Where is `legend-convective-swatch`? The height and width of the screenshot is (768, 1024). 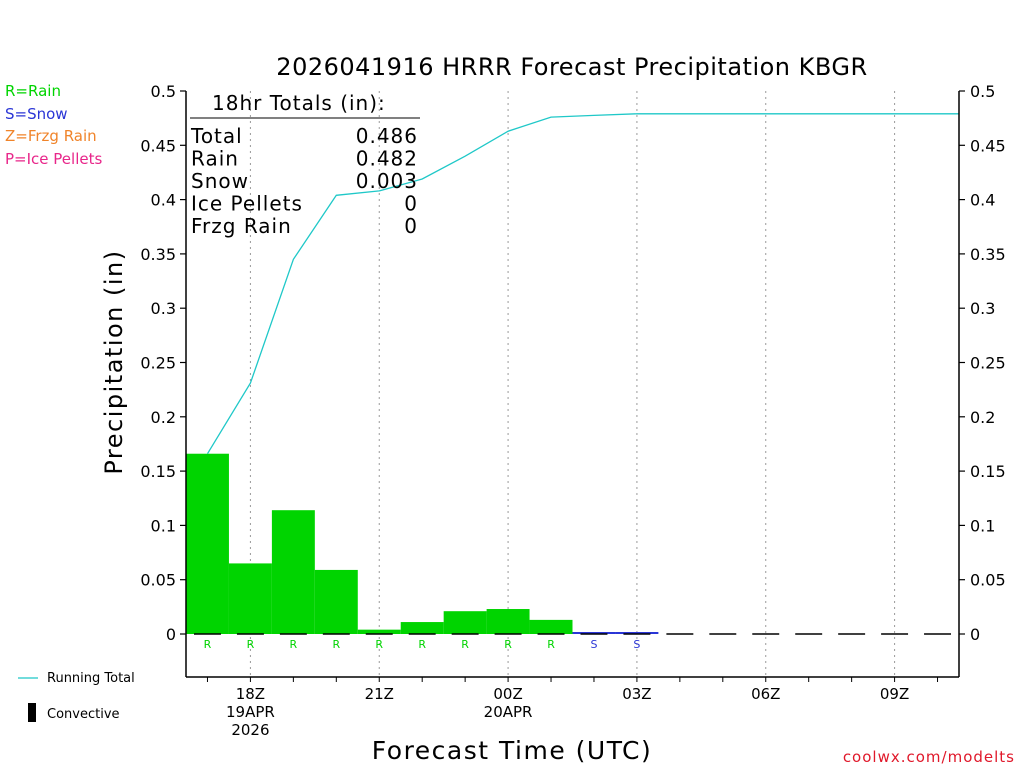
legend-convective-swatch is located at coordinates (32, 712).